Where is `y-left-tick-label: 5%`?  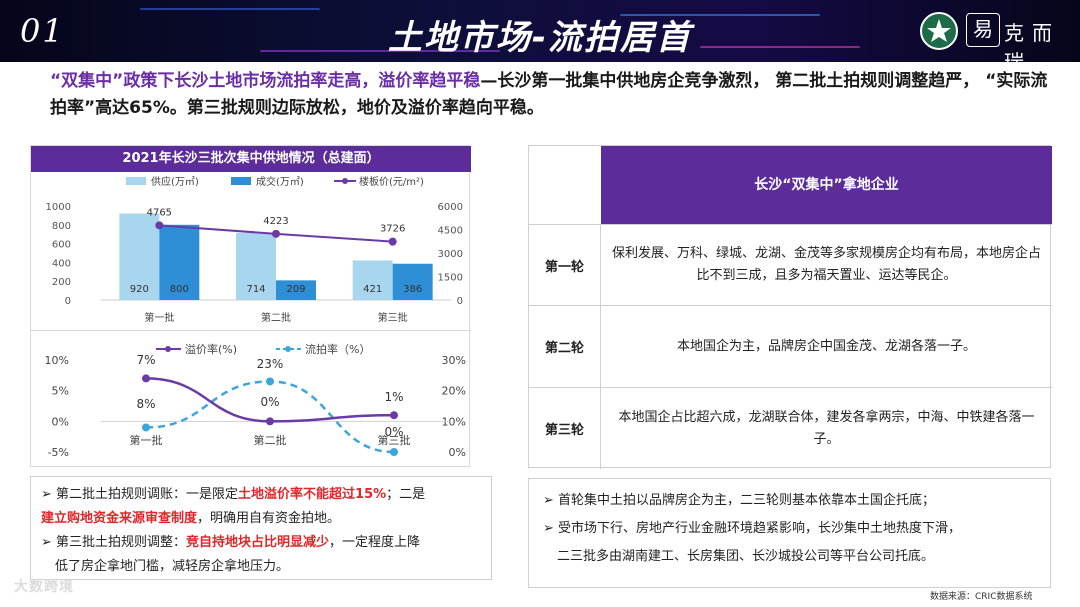 y-left-tick-label: 5% is located at coordinates (60, 391).